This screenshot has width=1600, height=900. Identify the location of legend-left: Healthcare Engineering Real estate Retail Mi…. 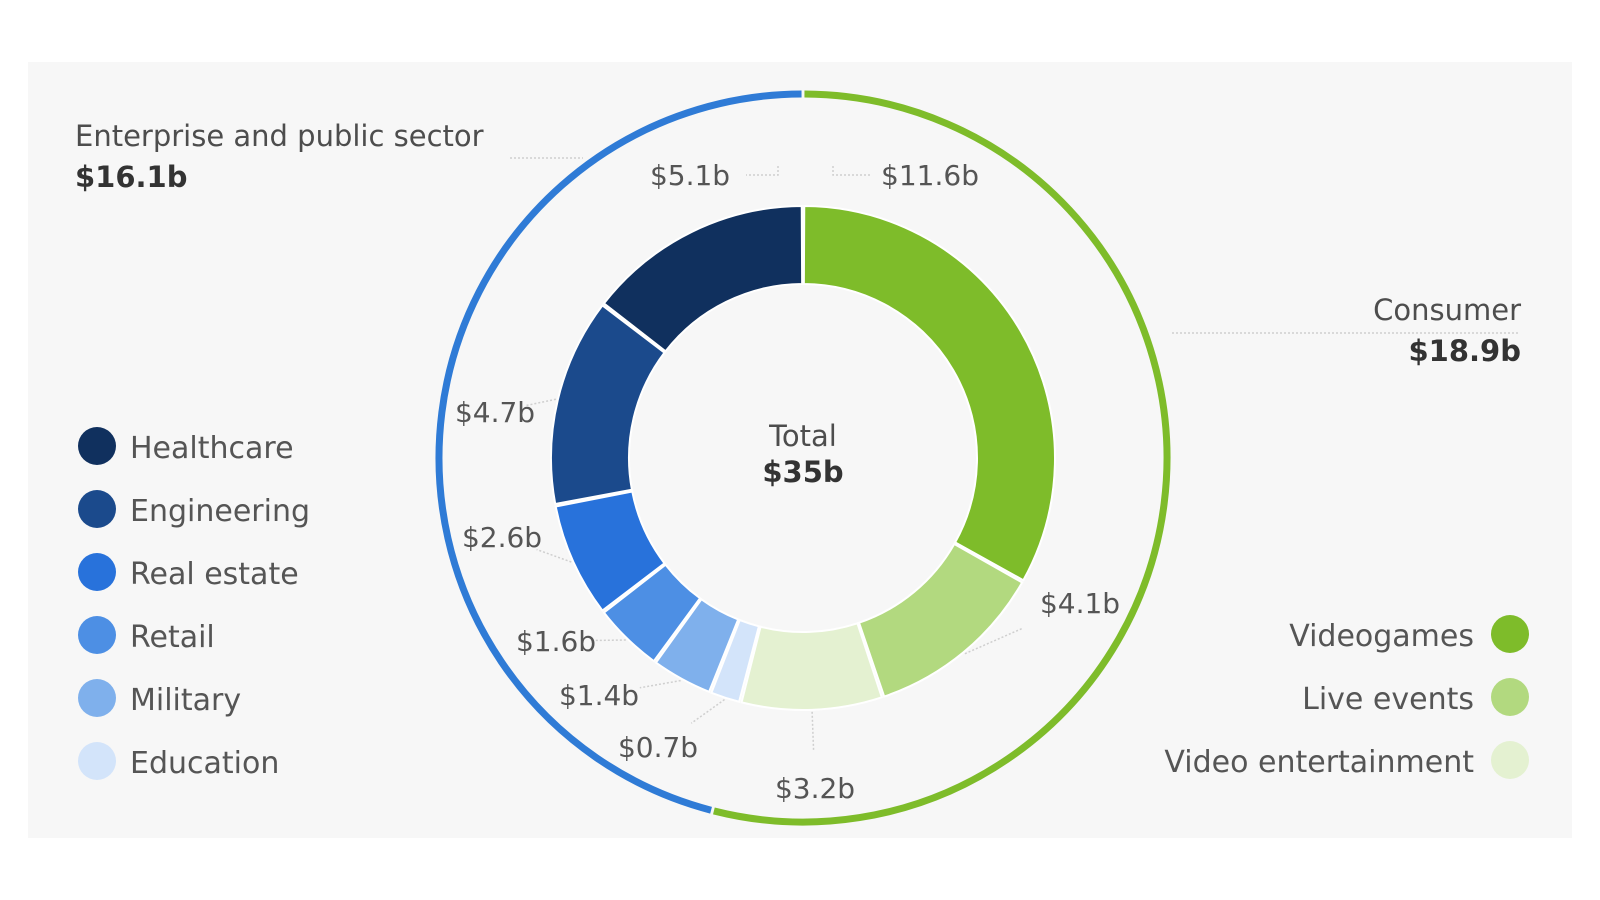
(194, 604).